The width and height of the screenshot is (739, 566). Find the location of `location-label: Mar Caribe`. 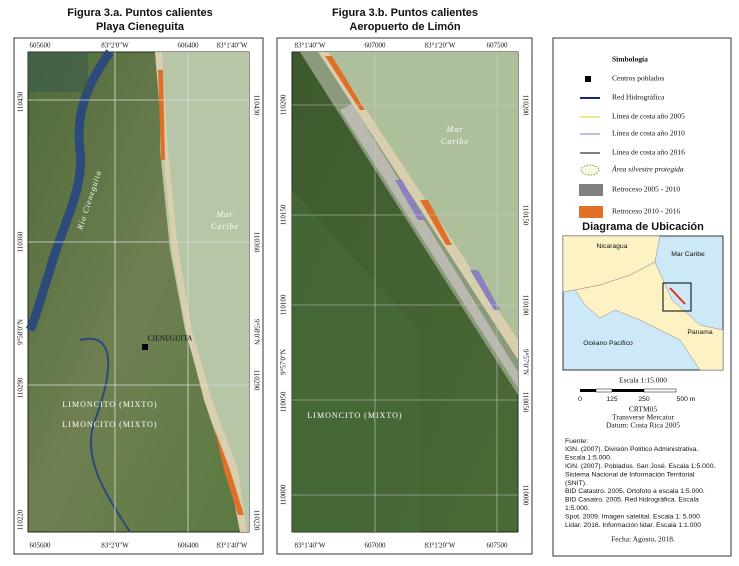

location-label: Mar Caribe is located at coordinates (688, 254).